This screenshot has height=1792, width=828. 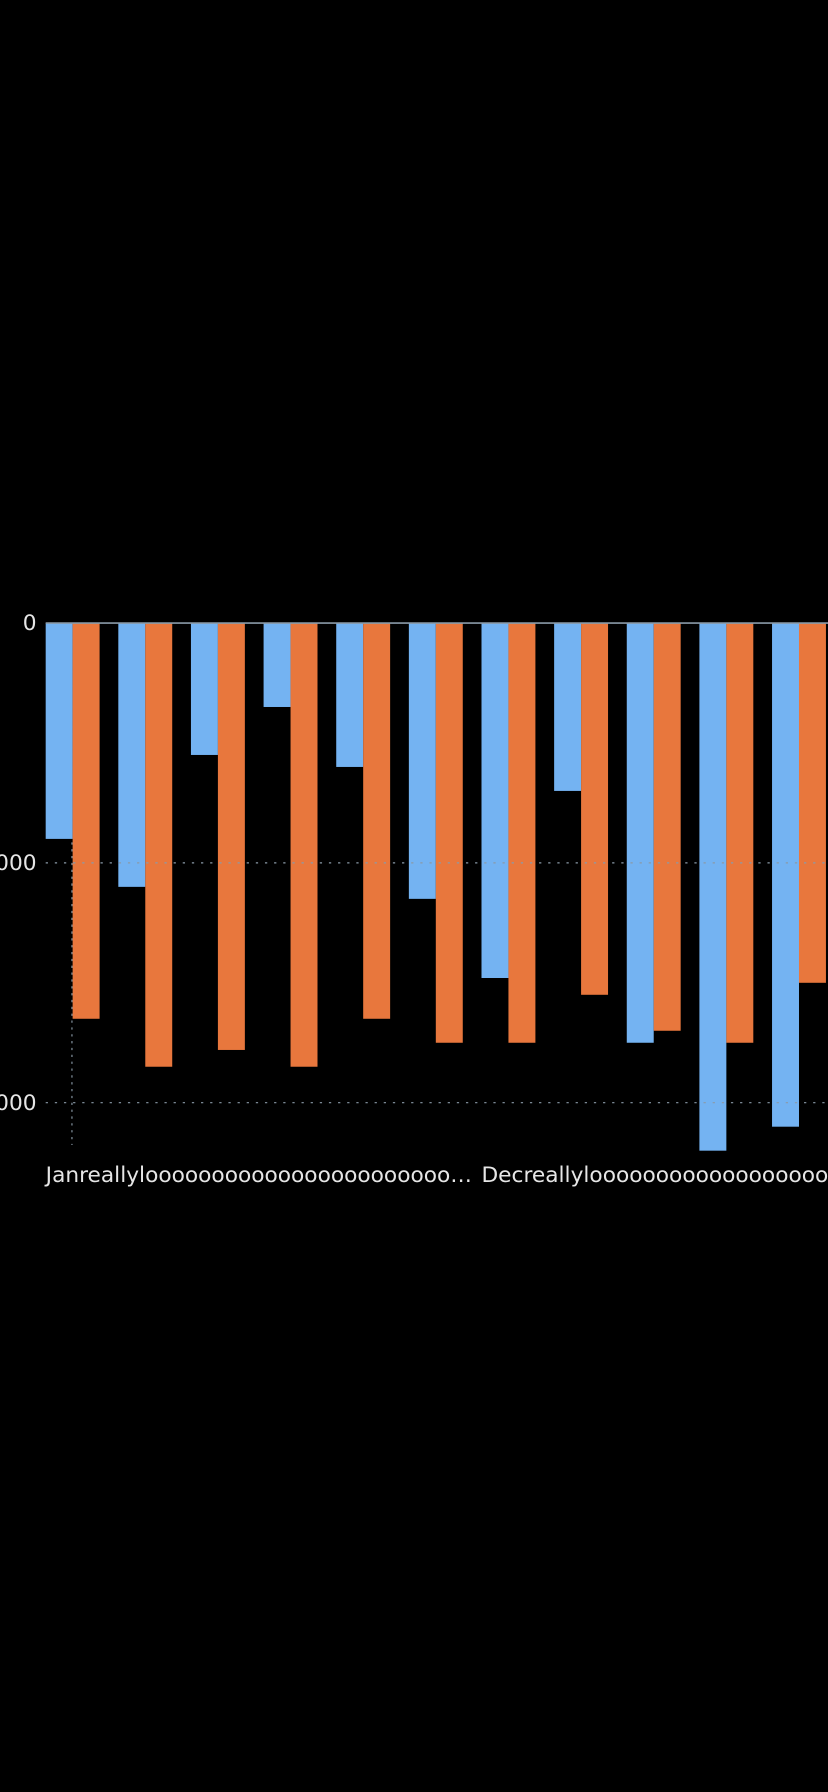 What do you see at coordinates (30, 623) in the screenshot?
I see `y-tick-label: 0` at bounding box center [30, 623].